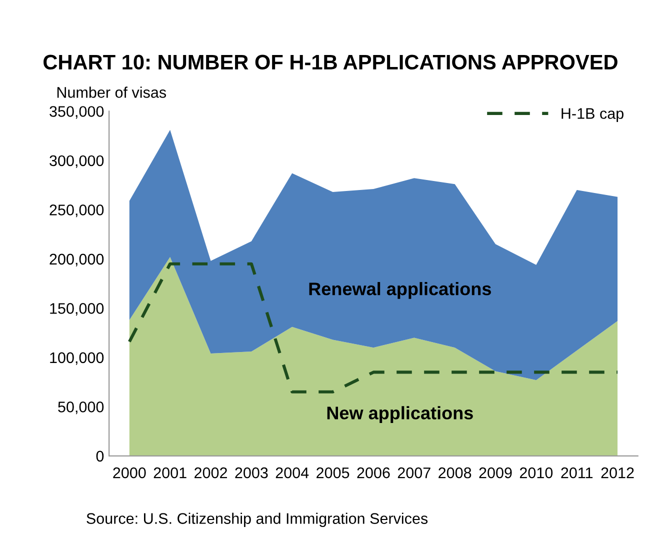 The width and height of the screenshot is (661, 556). What do you see at coordinates (577, 472) in the screenshot?
I see `x-tick-label: 2011` at bounding box center [577, 472].